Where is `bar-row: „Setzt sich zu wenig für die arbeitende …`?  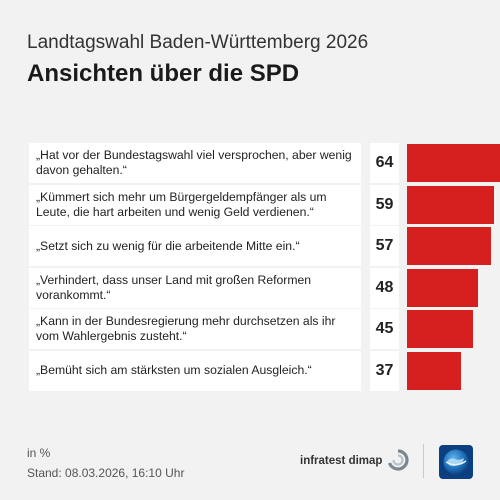
bar-row: „Setzt sich zu wenig für die arbeitende … is located at coordinates (260, 246).